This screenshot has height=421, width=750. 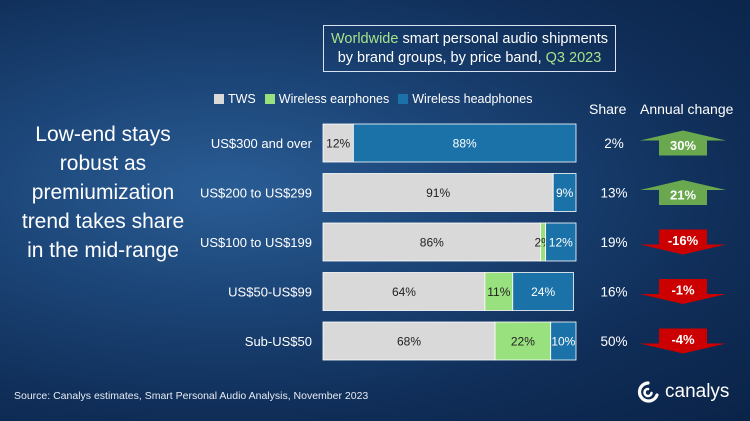 I want to click on legend-label-wireless-headphones: Wireless headphones, so click(x=472, y=99).